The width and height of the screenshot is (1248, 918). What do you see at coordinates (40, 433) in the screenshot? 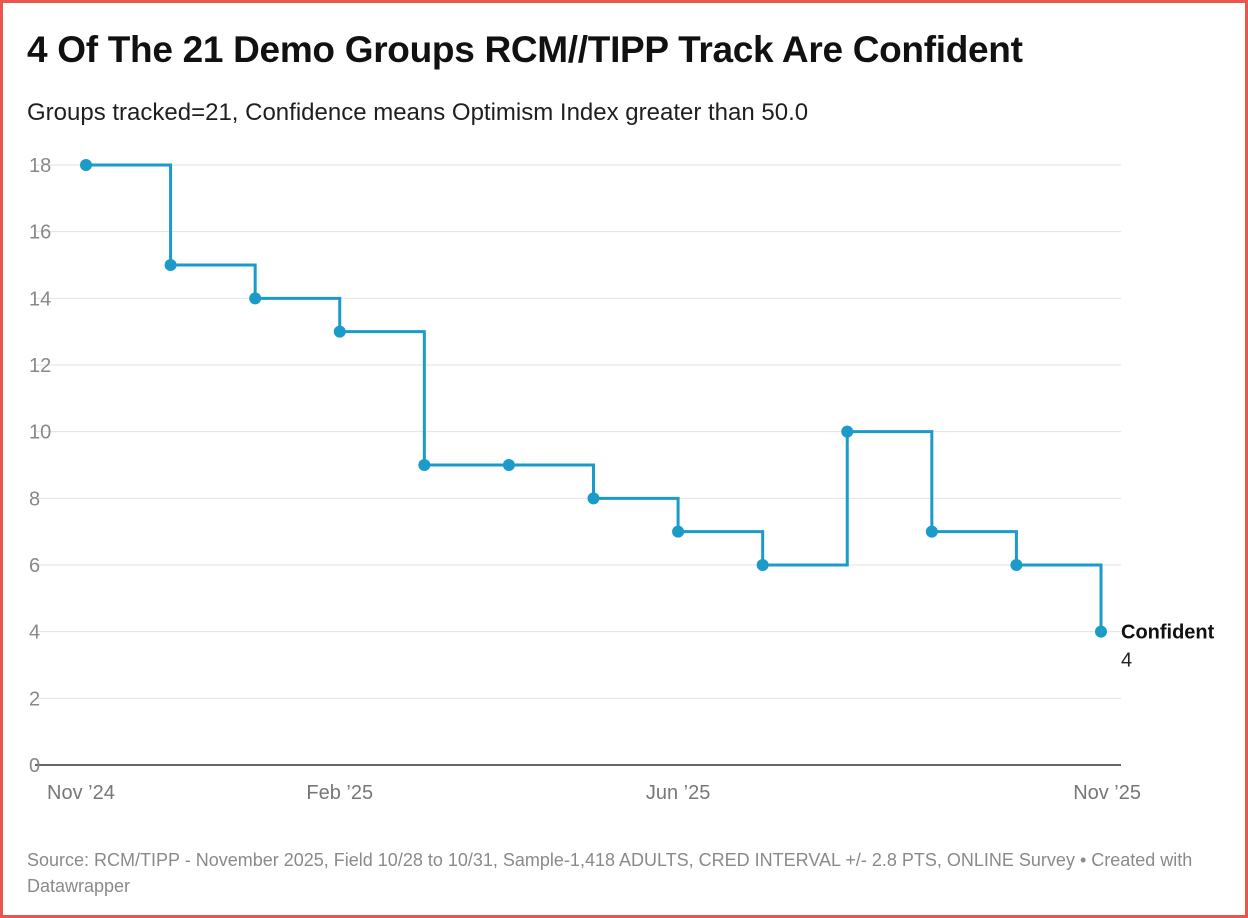
I see `y-tick-label: 10` at bounding box center [40, 433].